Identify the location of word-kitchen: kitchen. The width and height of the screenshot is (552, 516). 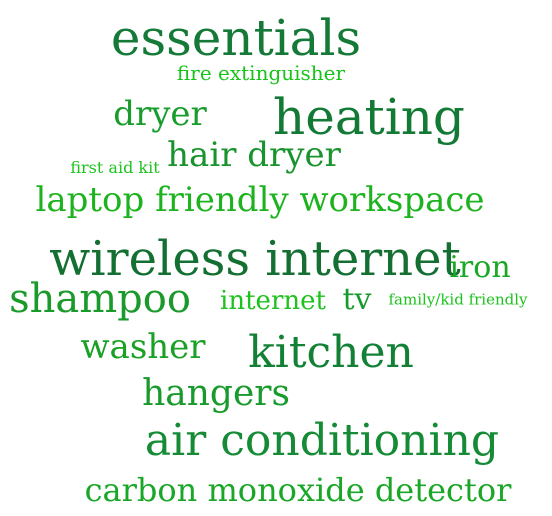
(331, 352).